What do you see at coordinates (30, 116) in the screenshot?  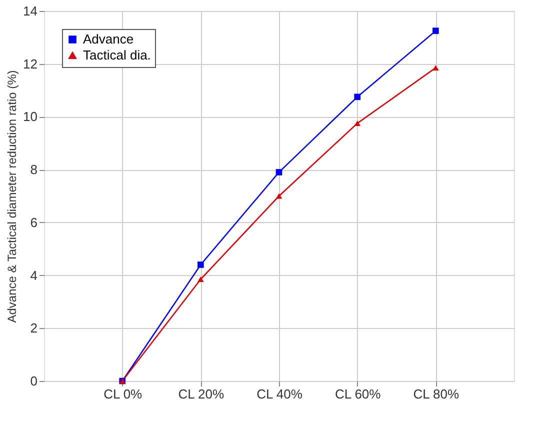 I see `y-tick-label: 10` at bounding box center [30, 116].